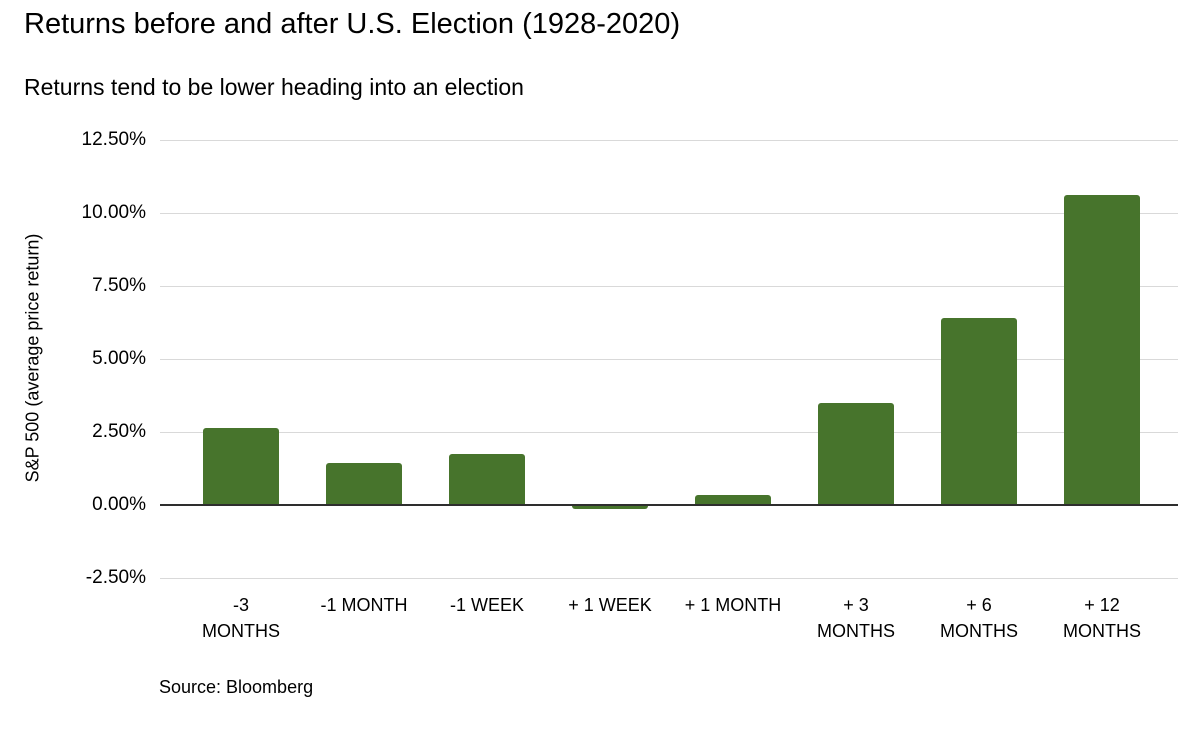 The image size is (1196, 730). I want to click on source-note: Source: Bloomberg, so click(236, 687).